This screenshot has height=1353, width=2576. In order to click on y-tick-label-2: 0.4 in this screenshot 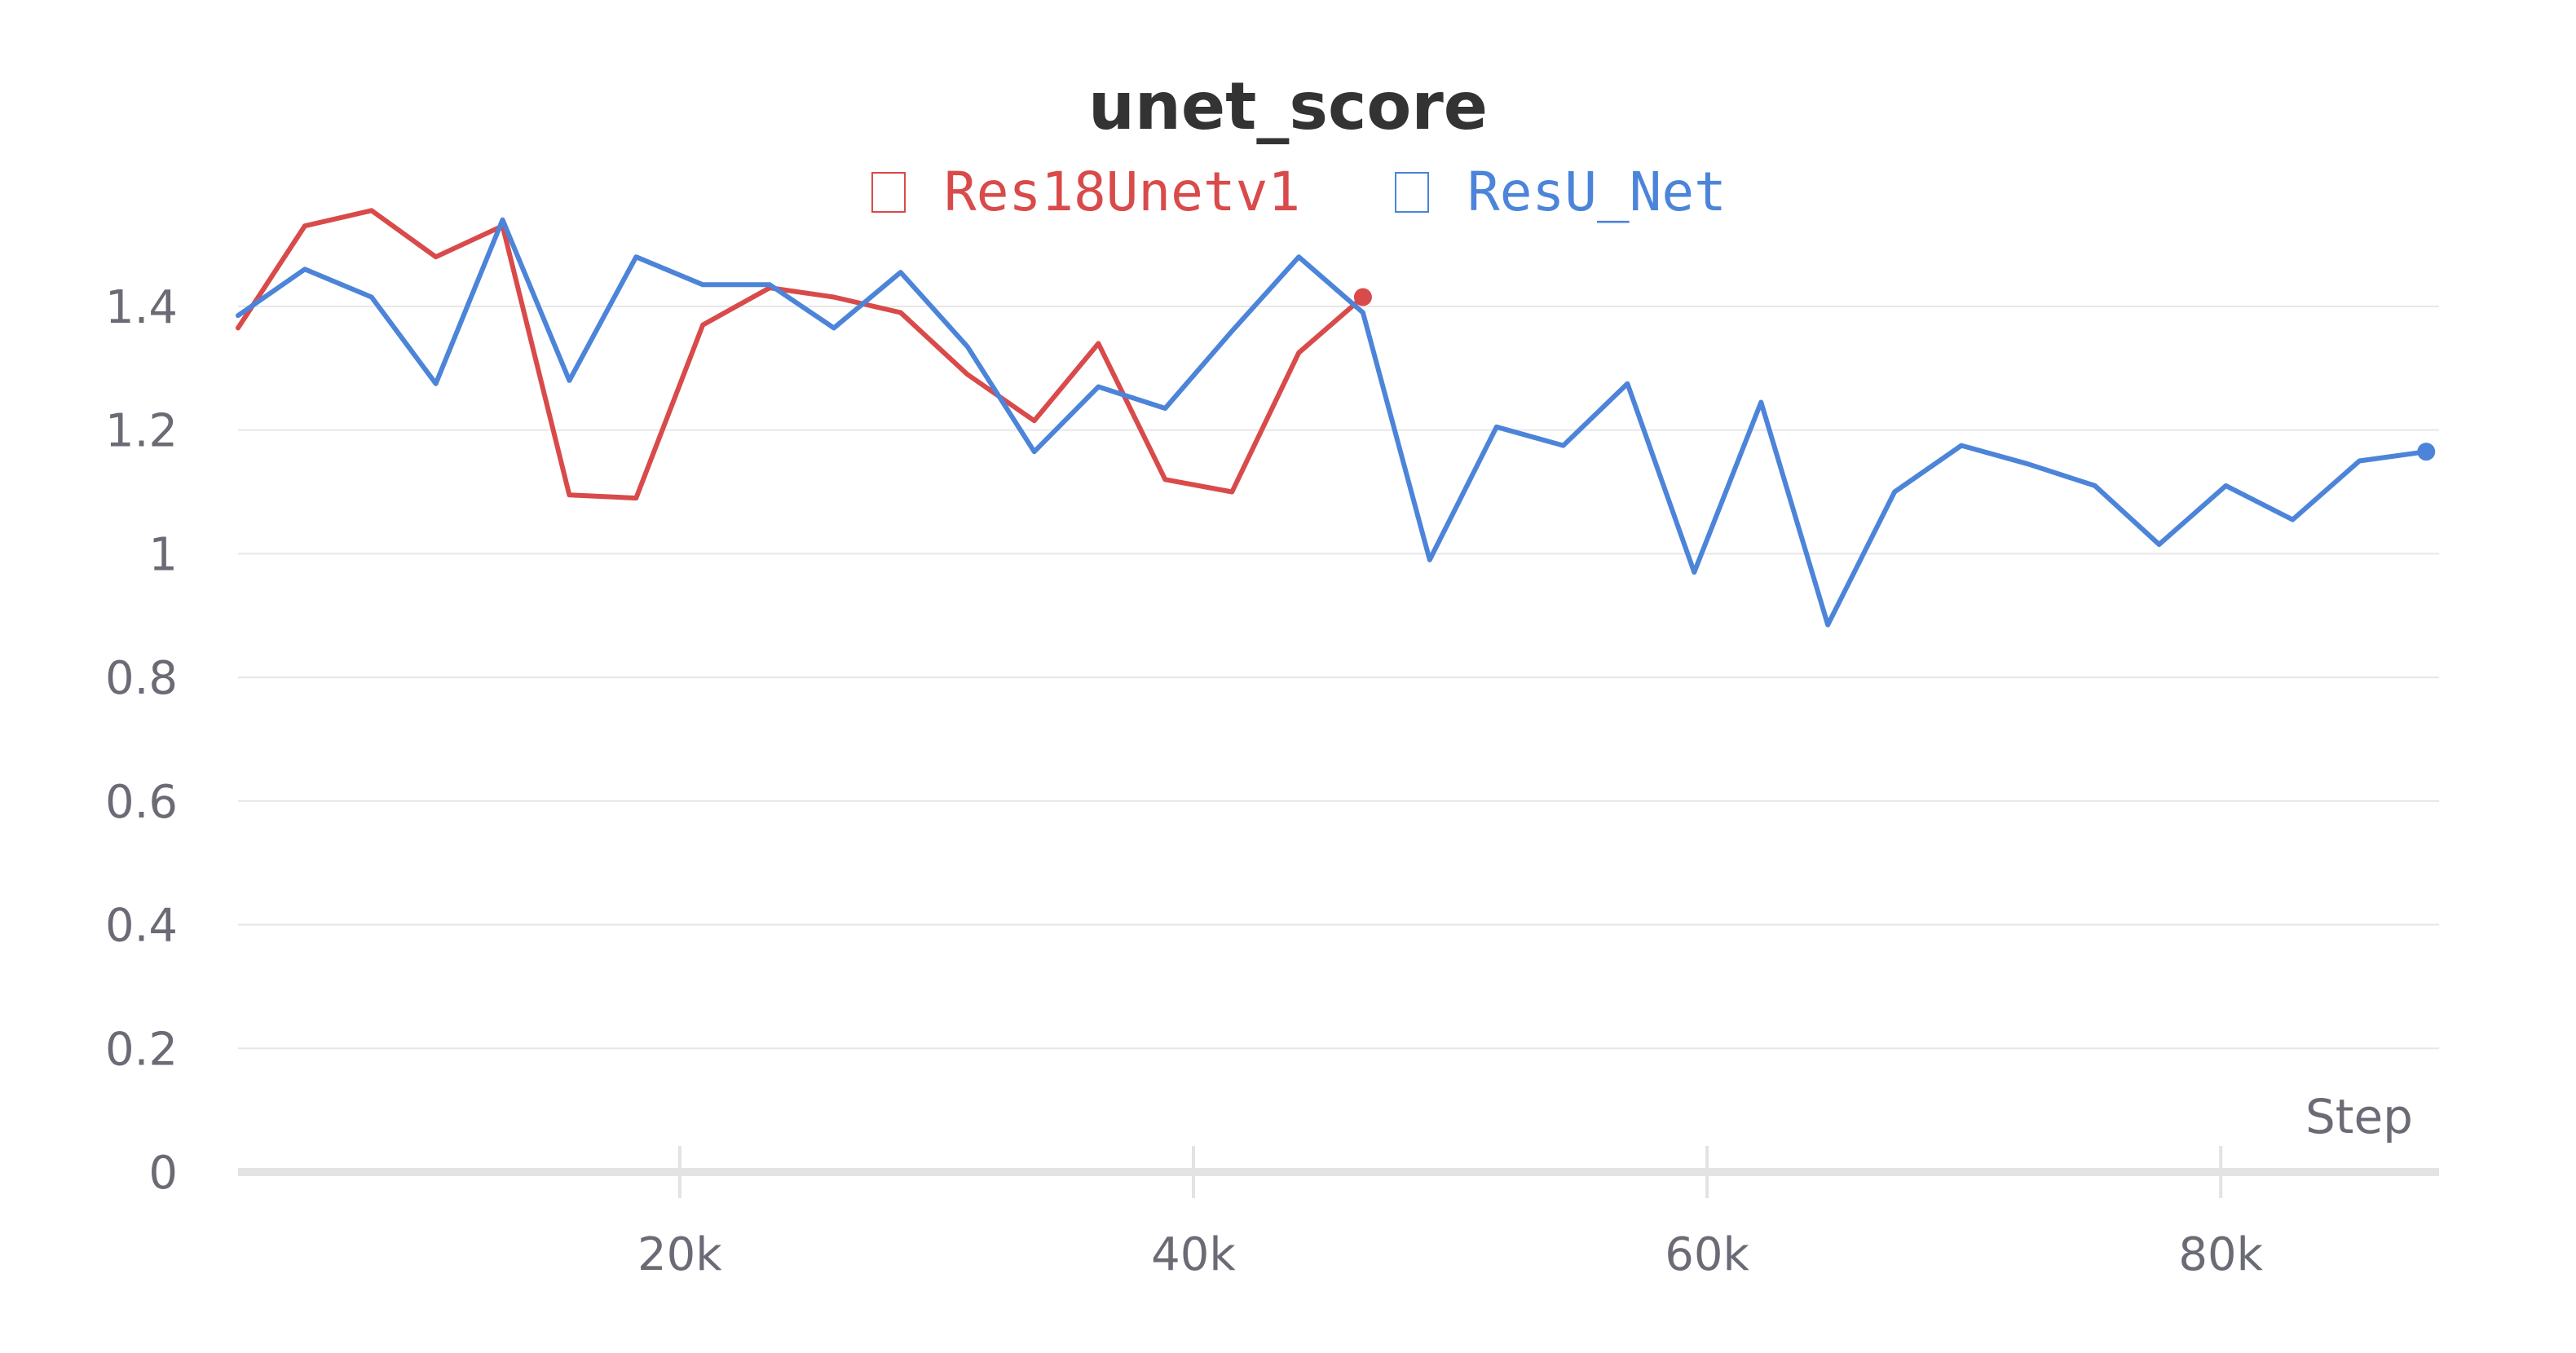, I will do `click(141, 926)`.